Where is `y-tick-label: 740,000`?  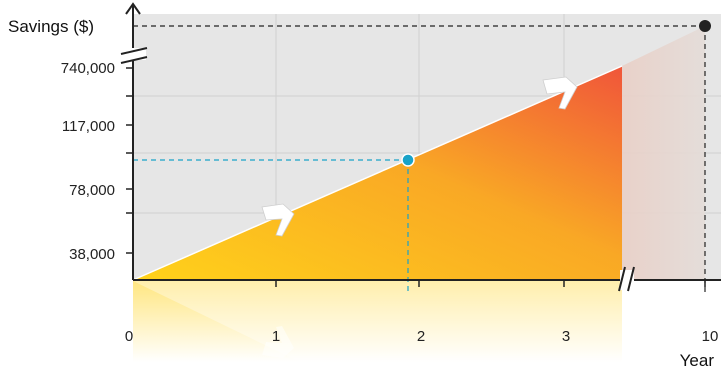 y-tick-label: 740,000 is located at coordinates (88, 68).